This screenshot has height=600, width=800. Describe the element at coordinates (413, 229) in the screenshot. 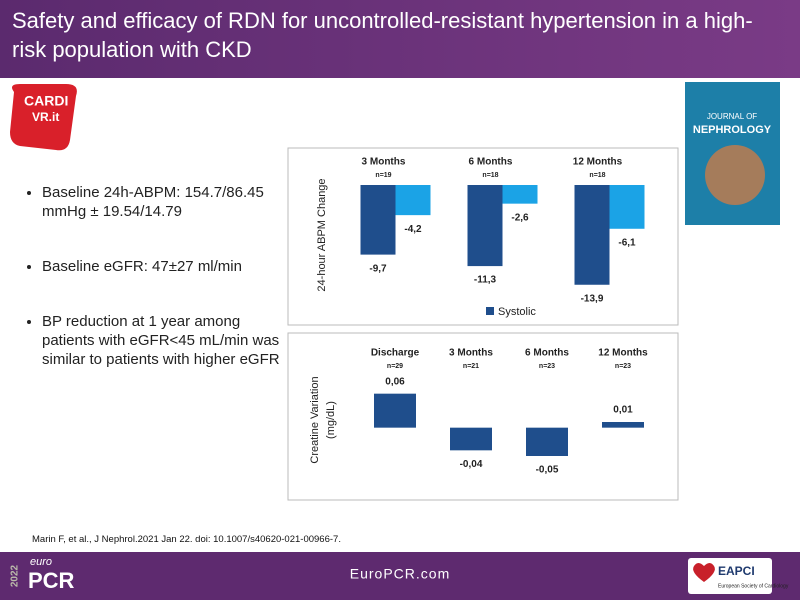

I see `value-label: -4,2` at that location.